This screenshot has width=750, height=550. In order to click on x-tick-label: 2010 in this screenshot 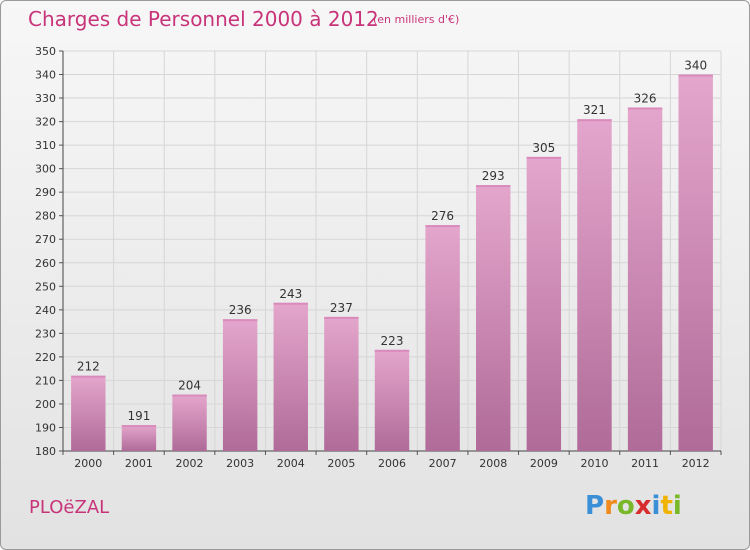, I will do `click(594, 463)`.